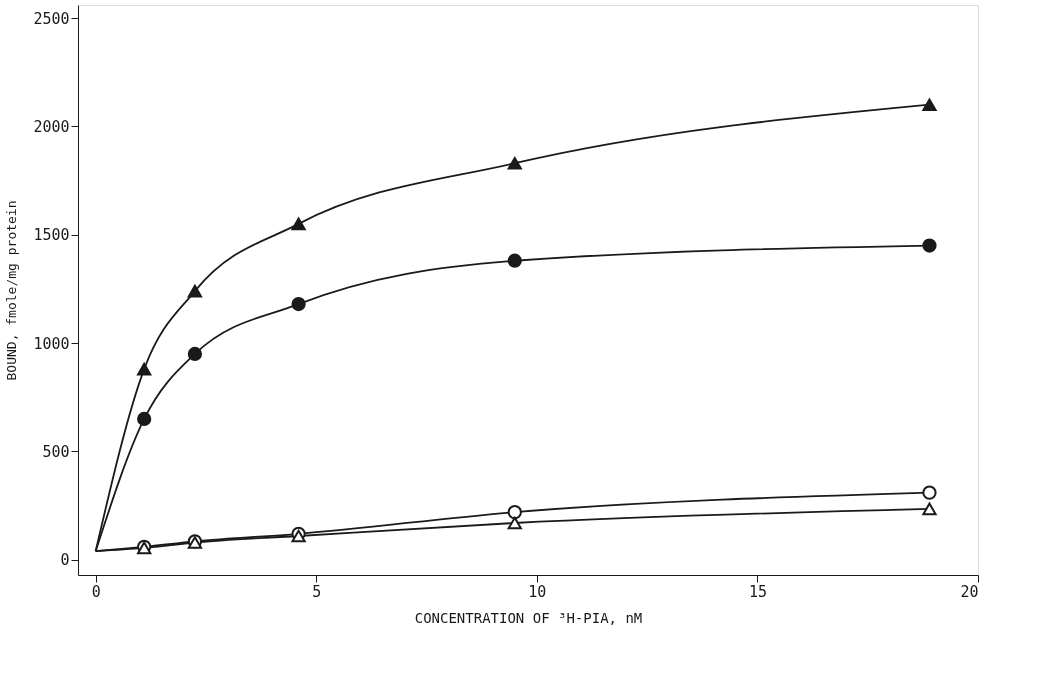 Image resolution: width=1062 pixels, height=697 pixels. What do you see at coordinates (12, 290) in the screenshot?
I see `y-axis-title: BOUND, fmole/mg protein` at bounding box center [12, 290].